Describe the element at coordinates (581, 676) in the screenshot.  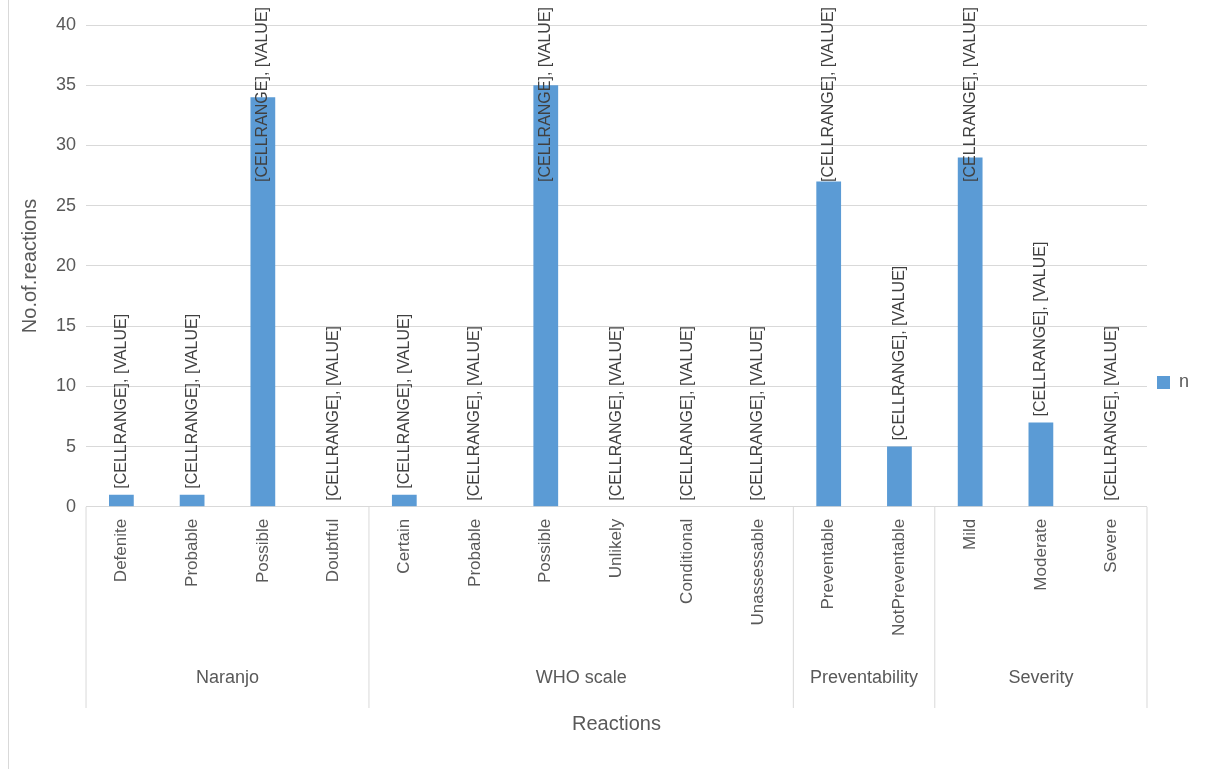
I see `text: WHO scale` at that location.